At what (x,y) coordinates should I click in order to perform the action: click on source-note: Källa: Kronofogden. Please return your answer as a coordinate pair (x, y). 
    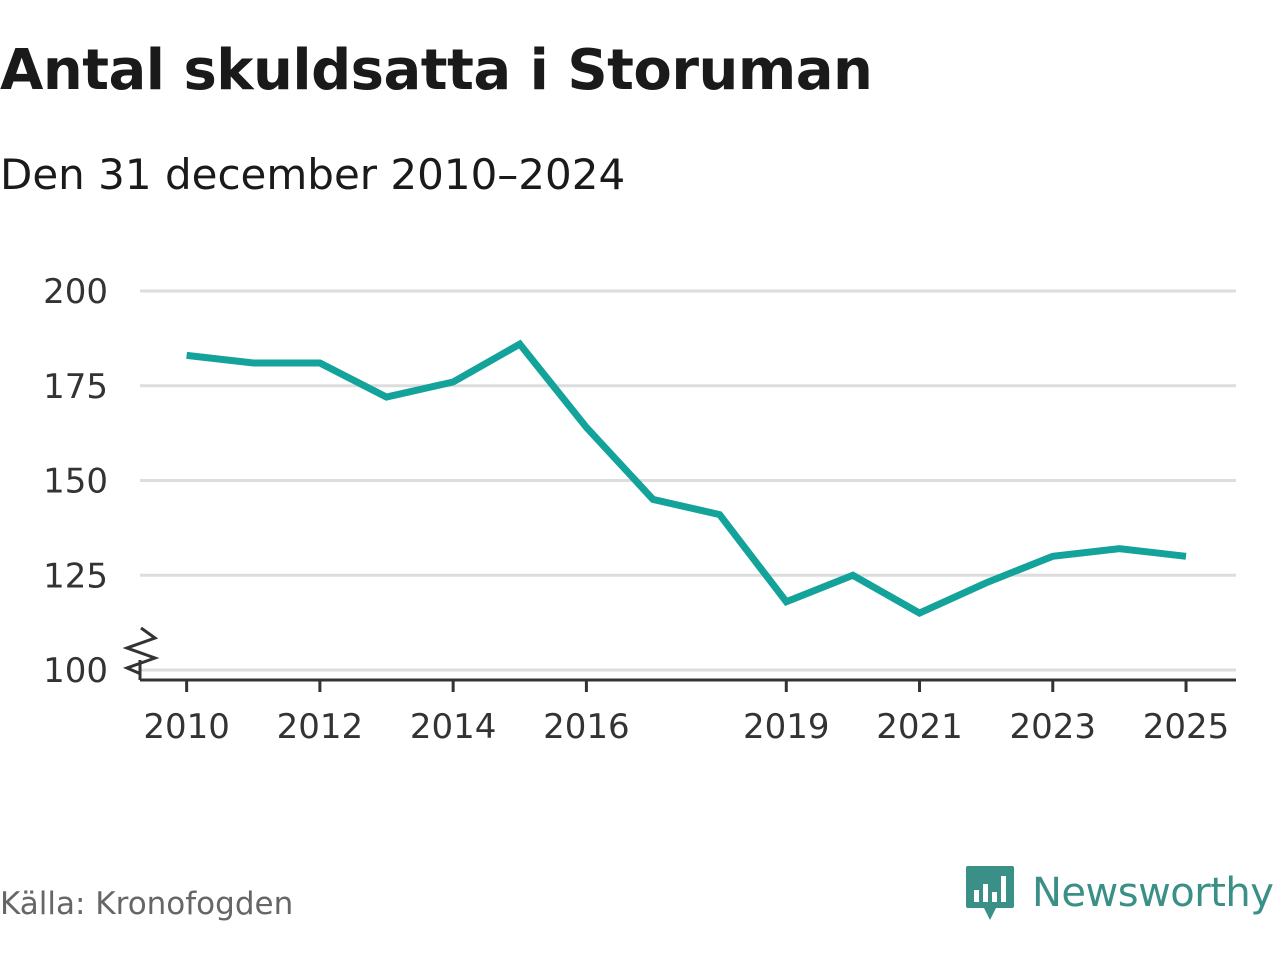
    Looking at the image, I should click on (147, 904).